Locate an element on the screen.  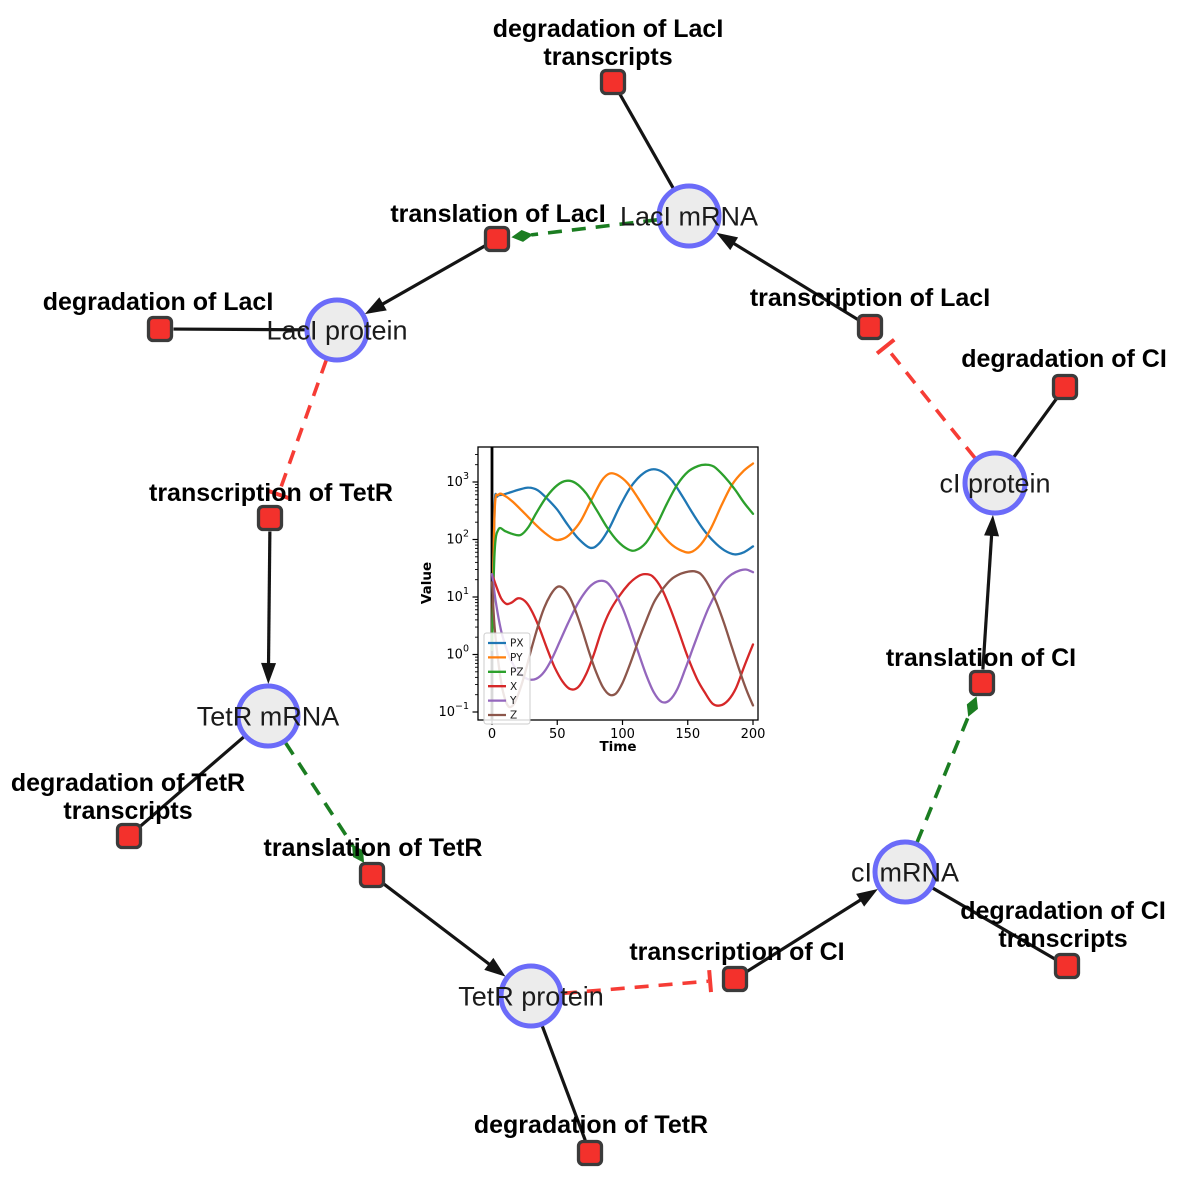
series-X is located at coordinates (622, 639).